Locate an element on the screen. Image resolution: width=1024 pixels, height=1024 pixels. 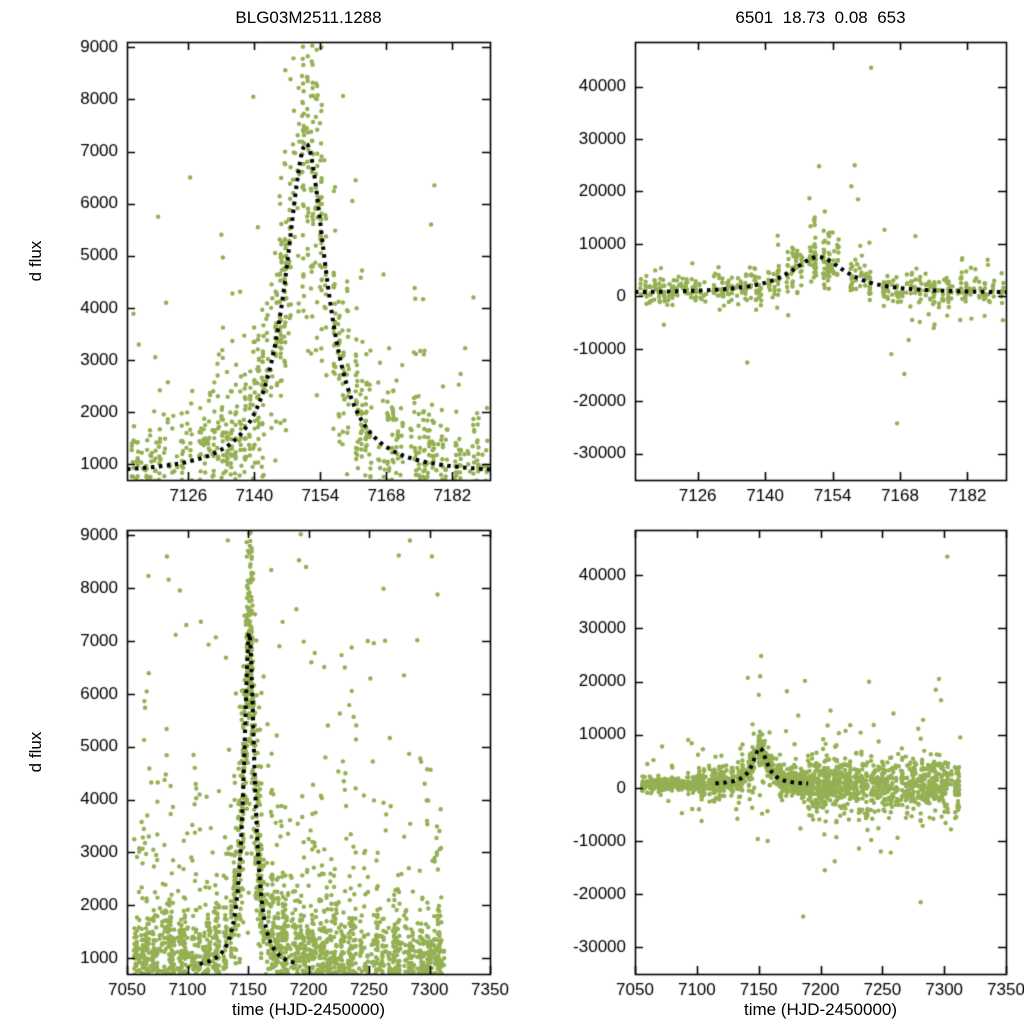
panel-bottom-left-ylabel: d flux is located at coordinates (35, 752).